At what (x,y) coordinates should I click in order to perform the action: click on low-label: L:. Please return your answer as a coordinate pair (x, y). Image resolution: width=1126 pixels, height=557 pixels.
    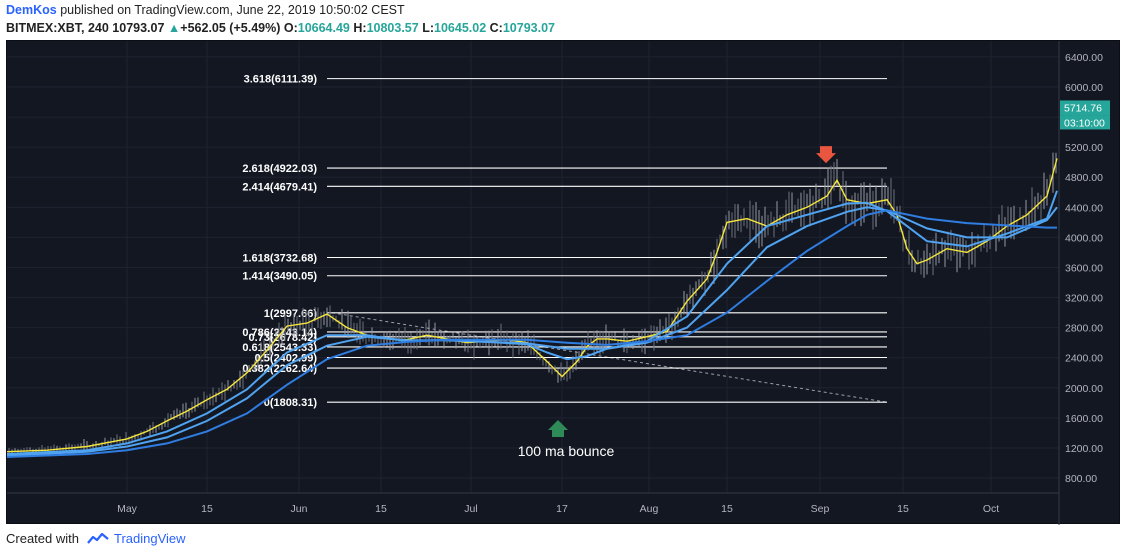
    Looking at the image, I should click on (428, 28).